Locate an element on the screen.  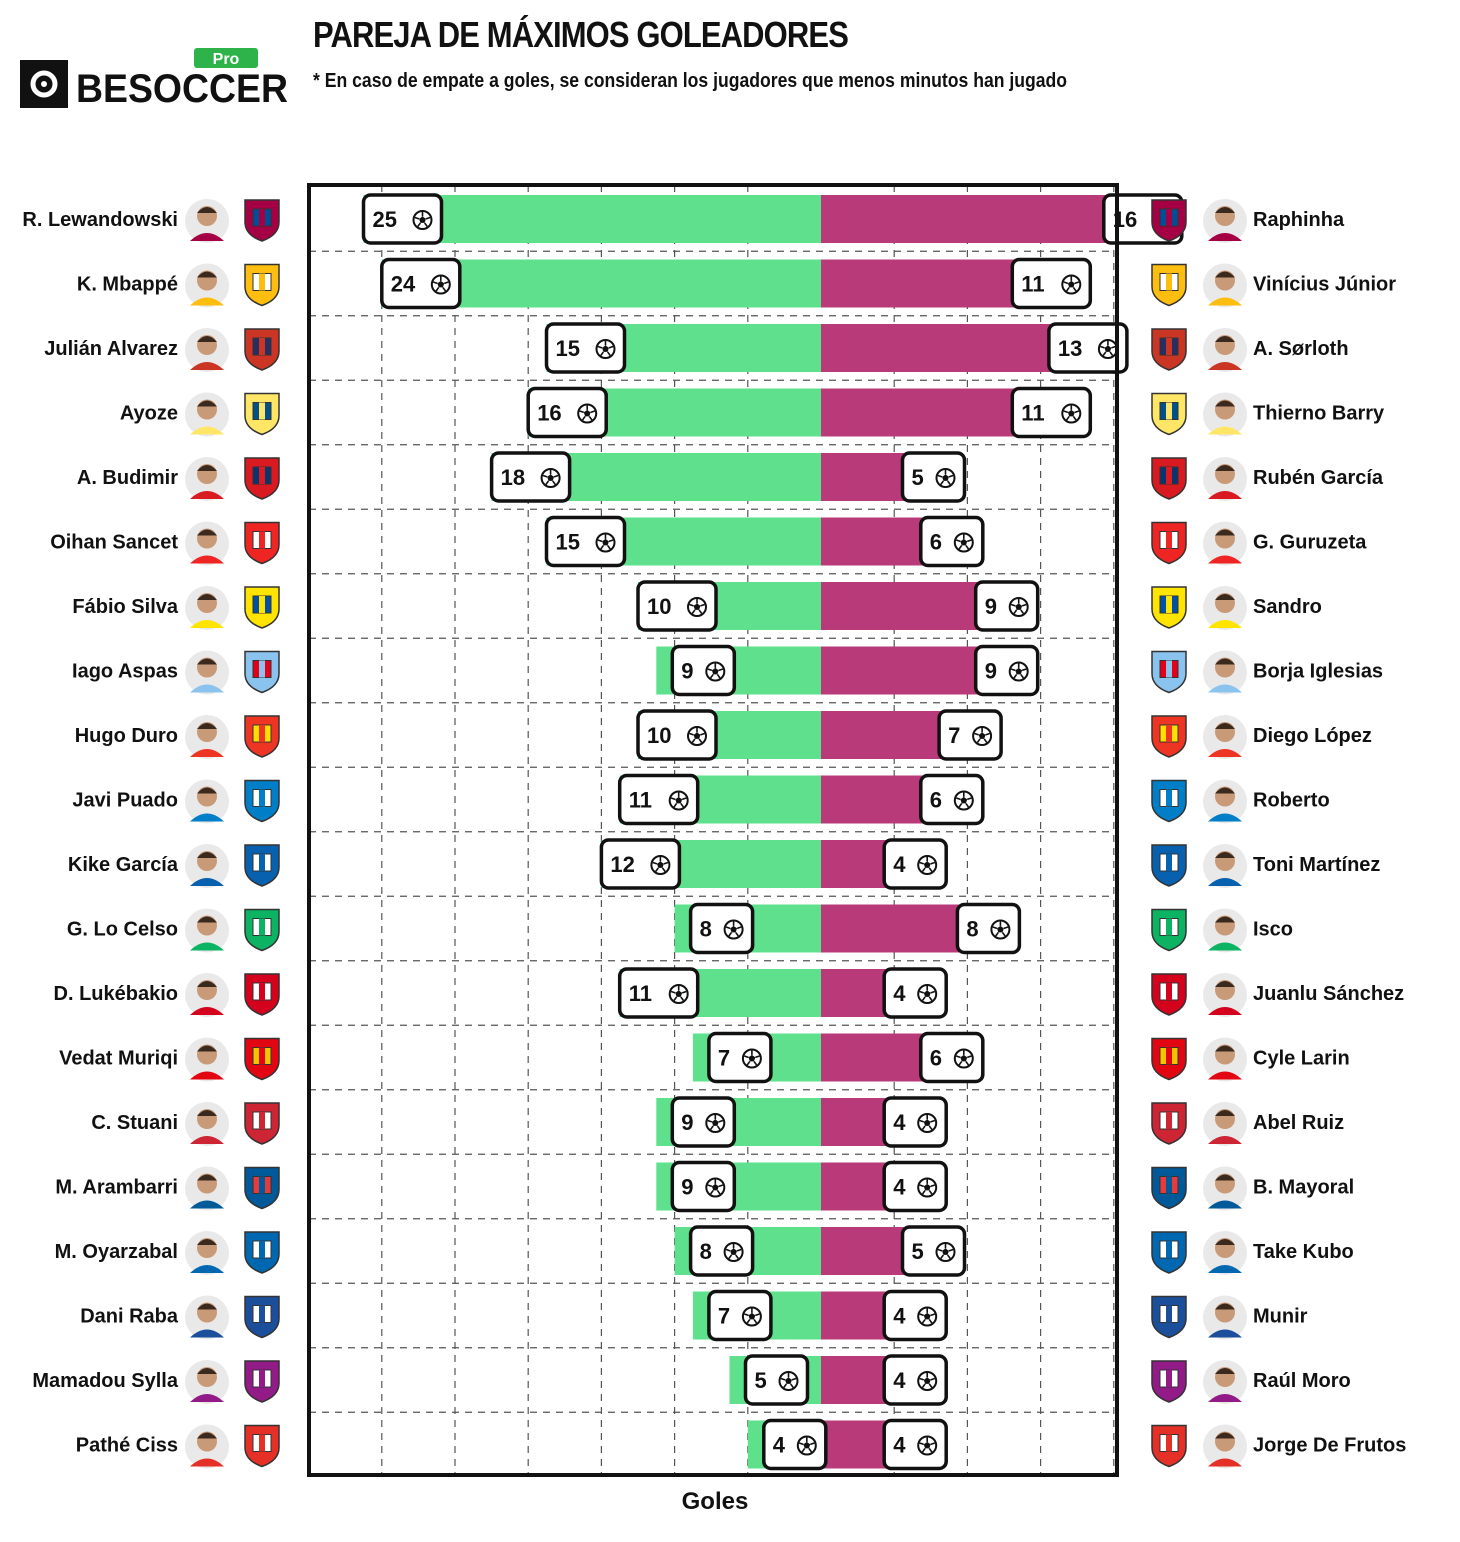
left-player-name: G. Lo Celso is located at coordinates (122, 930).